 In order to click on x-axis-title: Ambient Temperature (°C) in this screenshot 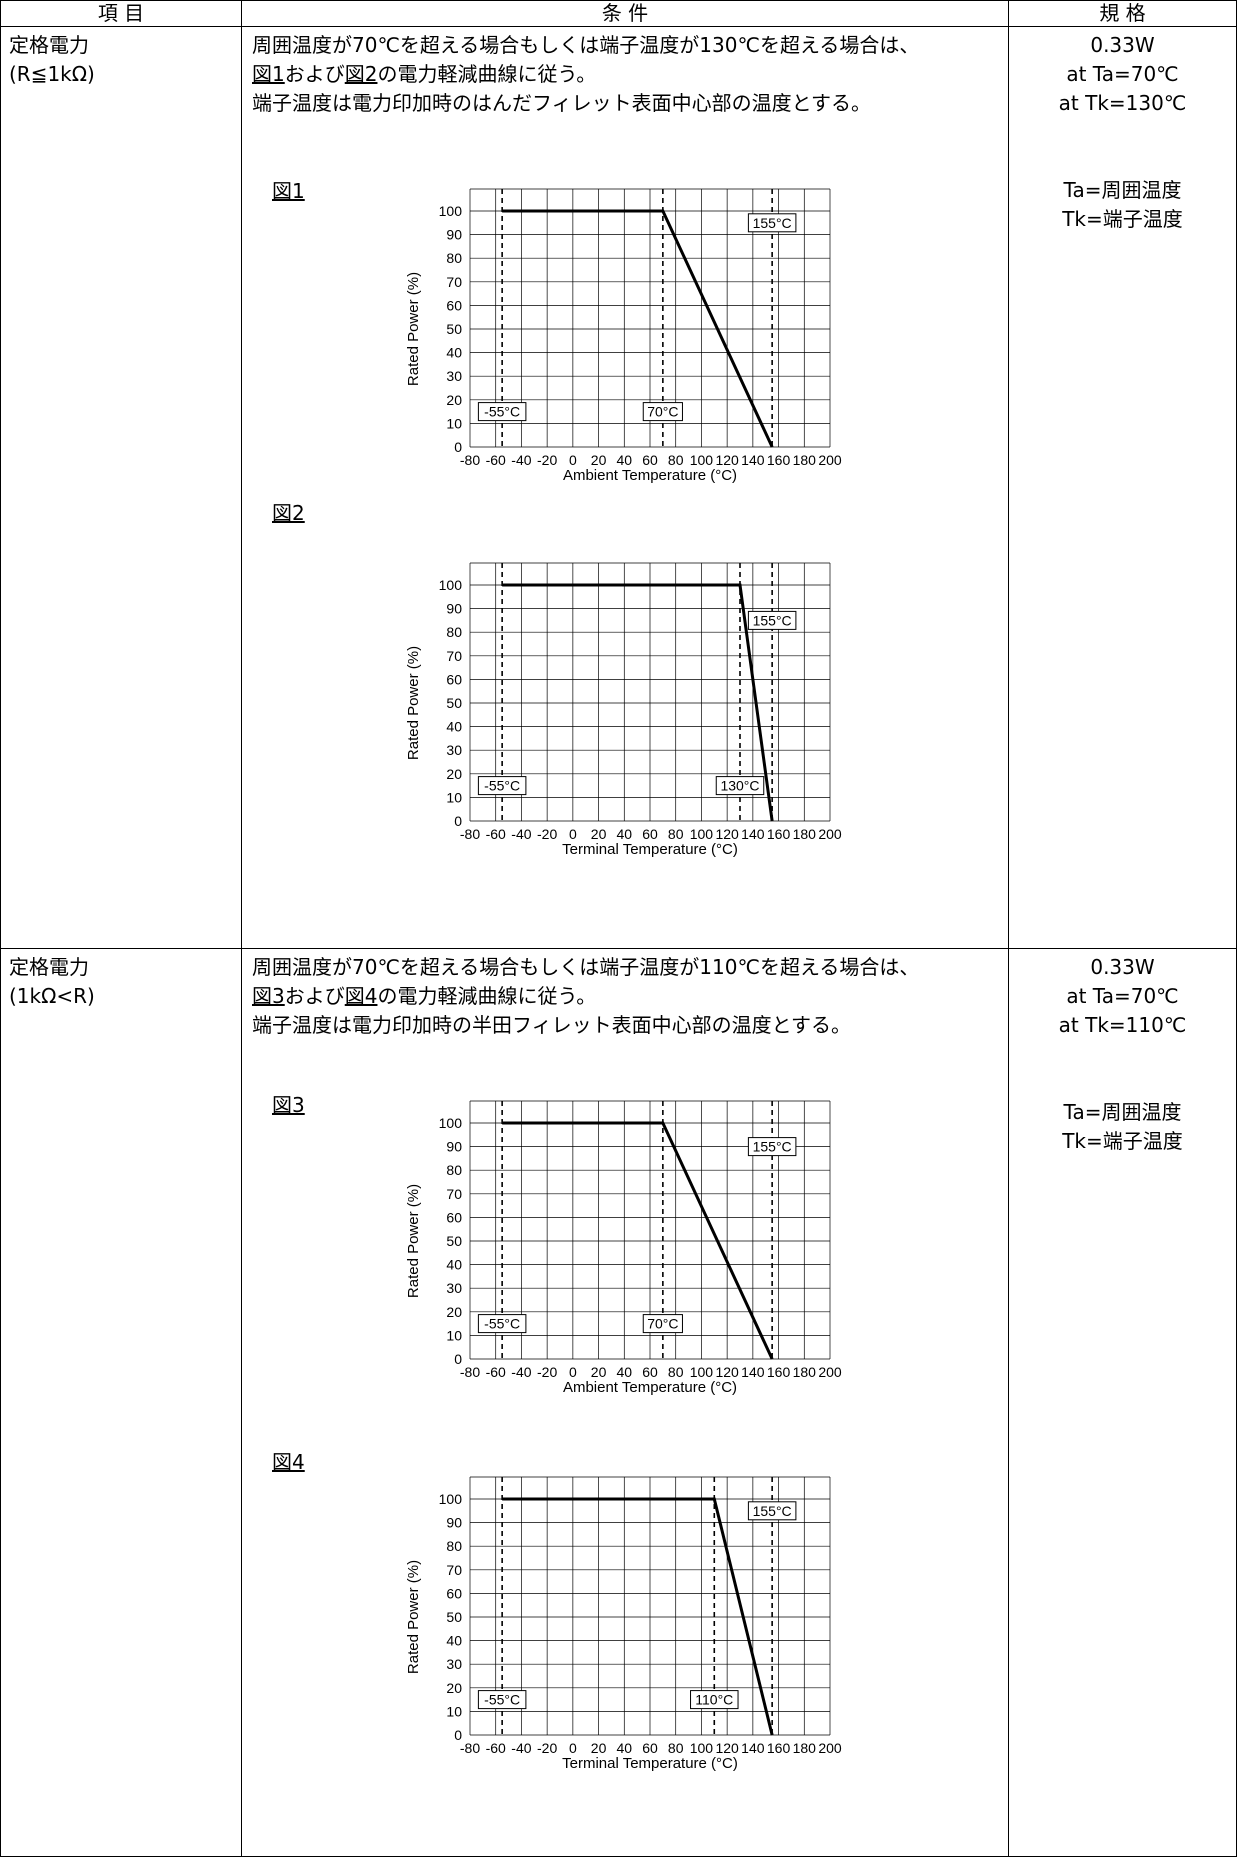, I will do `click(650, 475)`.